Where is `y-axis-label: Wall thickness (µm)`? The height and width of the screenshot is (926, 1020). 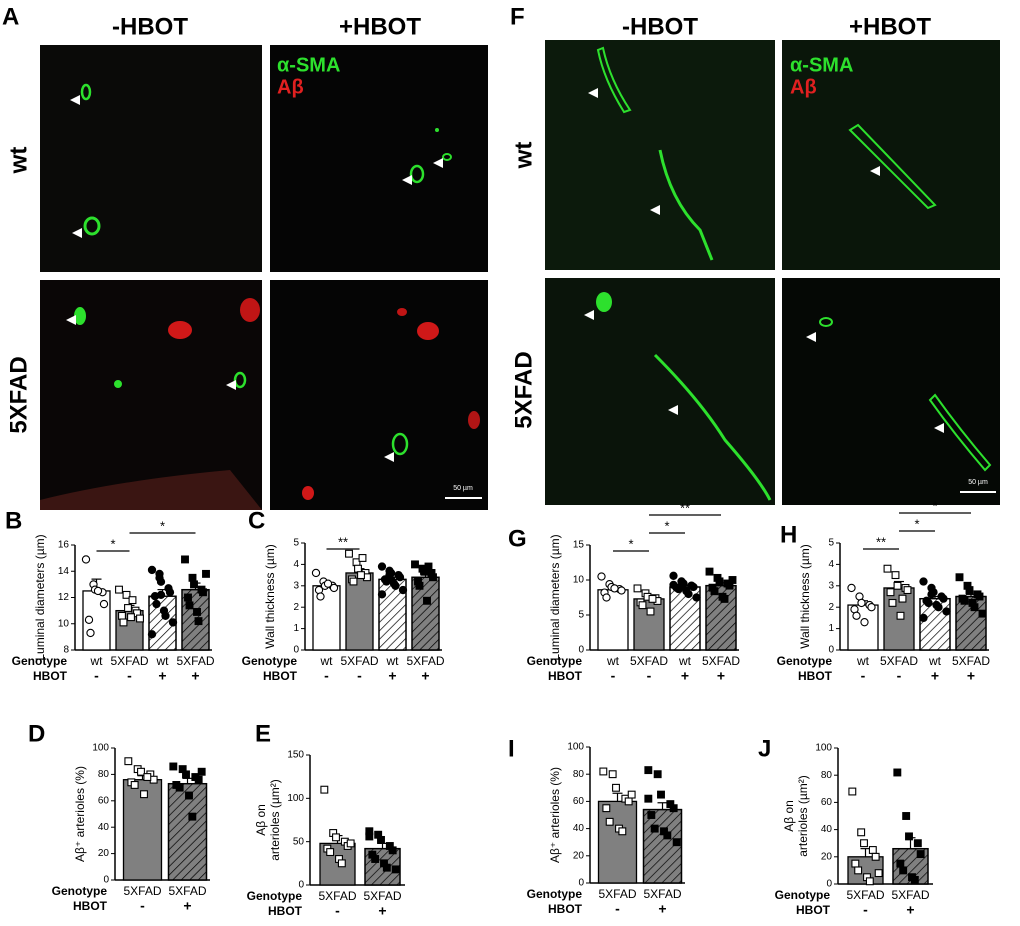 y-axis-label: Wall thickness (µm) is located at coordinates (805, 596).